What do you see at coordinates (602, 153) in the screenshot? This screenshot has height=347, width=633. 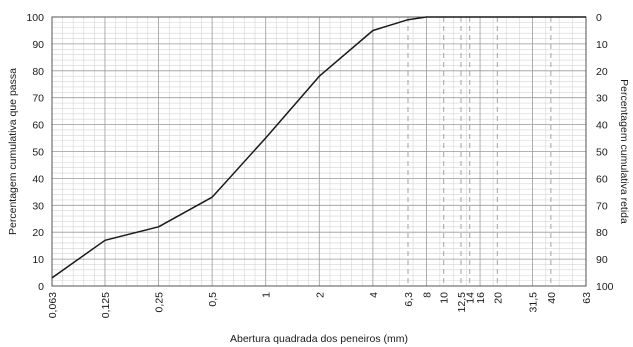 I see `right-y-tick-label: 50` at bounding box center [602, 153].